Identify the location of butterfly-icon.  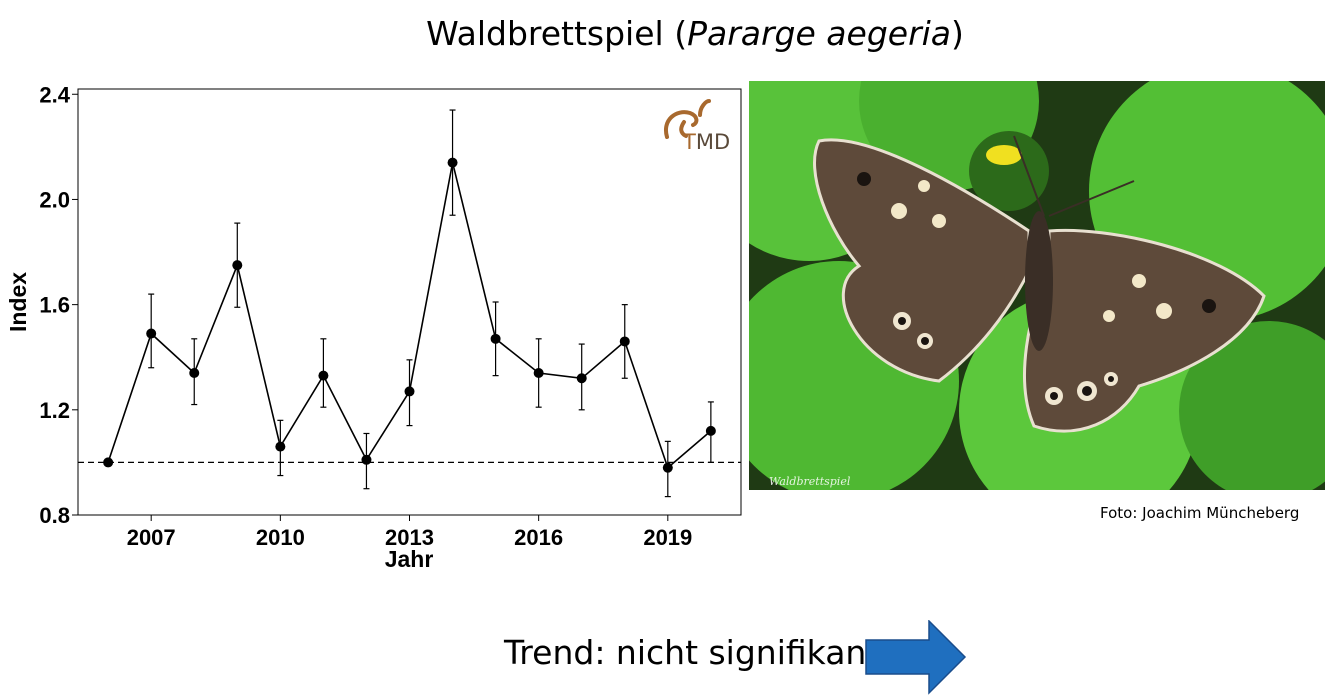
(1039, 284).